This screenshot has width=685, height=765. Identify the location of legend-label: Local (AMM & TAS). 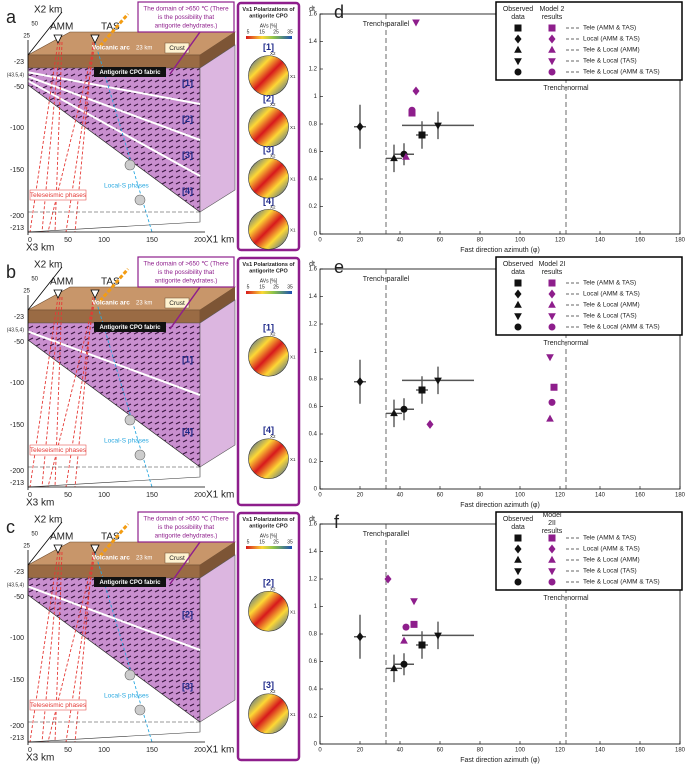
(611, 294).